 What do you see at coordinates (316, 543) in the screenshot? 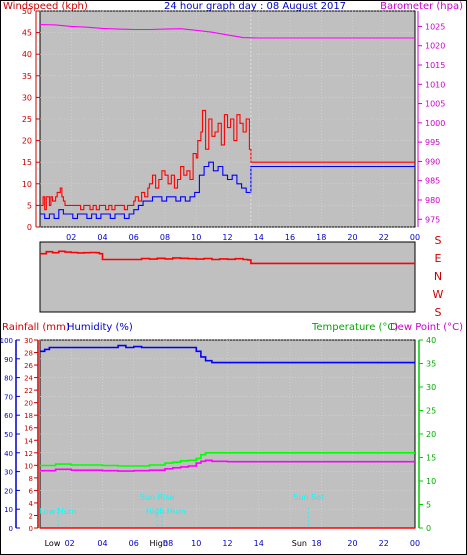
I see `climate-x-label: 18` at bounding box center [316, 543].